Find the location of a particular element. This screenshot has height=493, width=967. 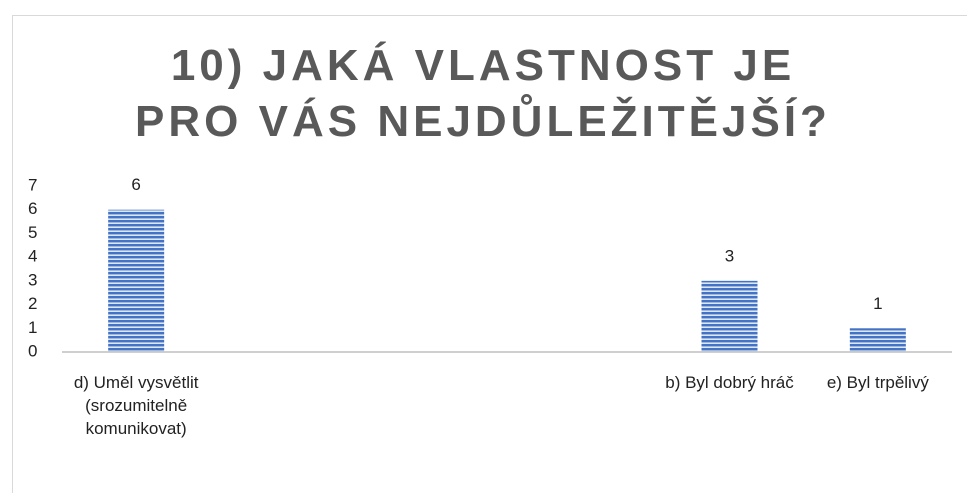

data-label: 3 is located at coordinates (729, 255).